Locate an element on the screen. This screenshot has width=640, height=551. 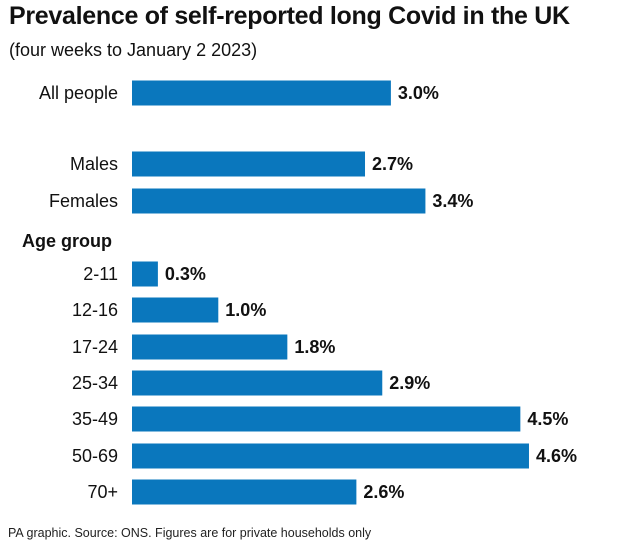
value-label: 0.3% is located at coordinates (185, 274).